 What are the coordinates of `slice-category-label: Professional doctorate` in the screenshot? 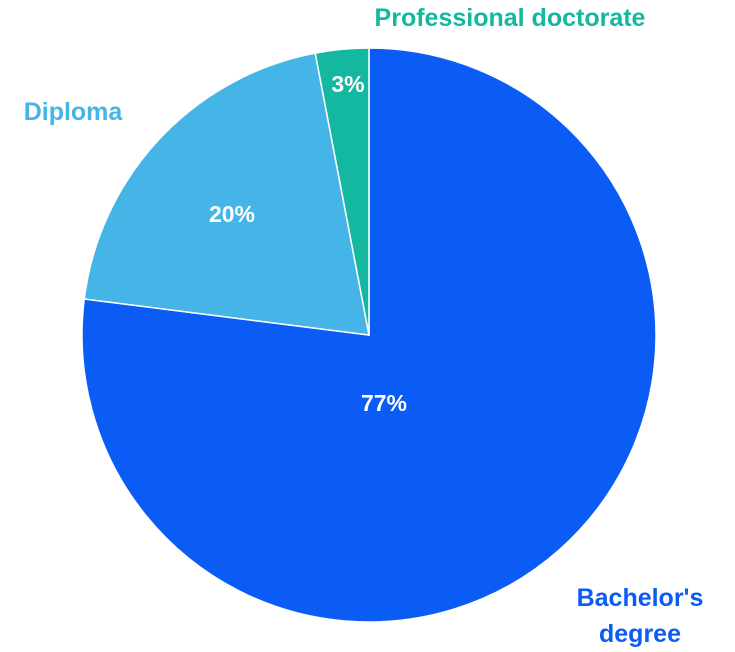 It's located at (510, 18).